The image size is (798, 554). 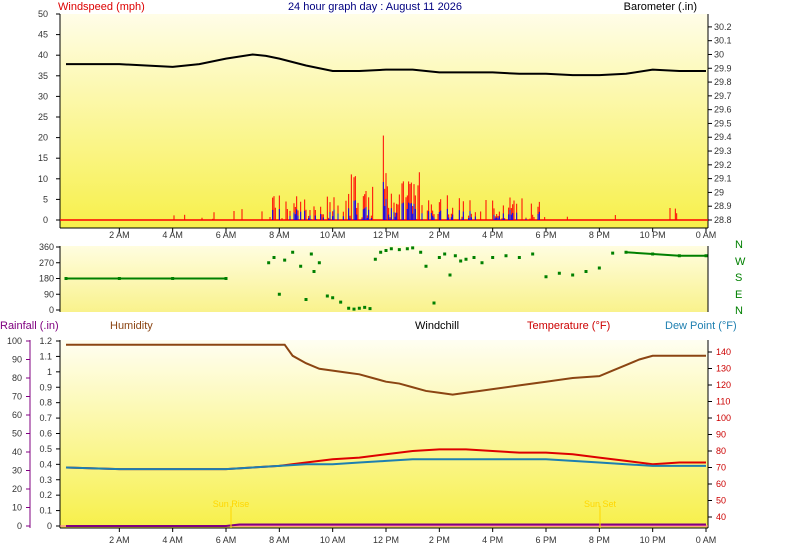 What do you see at coordinates (46, 263) in the screenshot?
I see `dir-ytick-label: 270` at bounding box center [46, 263].